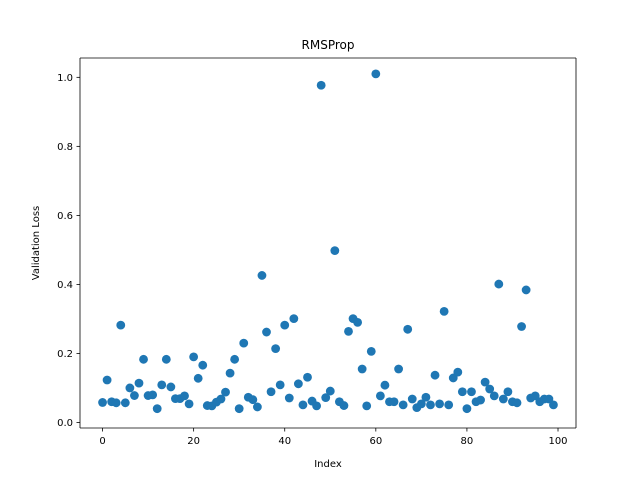 The width and height of the screenshot is (640, 480). I want to click on y-axis-label: Validation Loss, so click(36, 243).